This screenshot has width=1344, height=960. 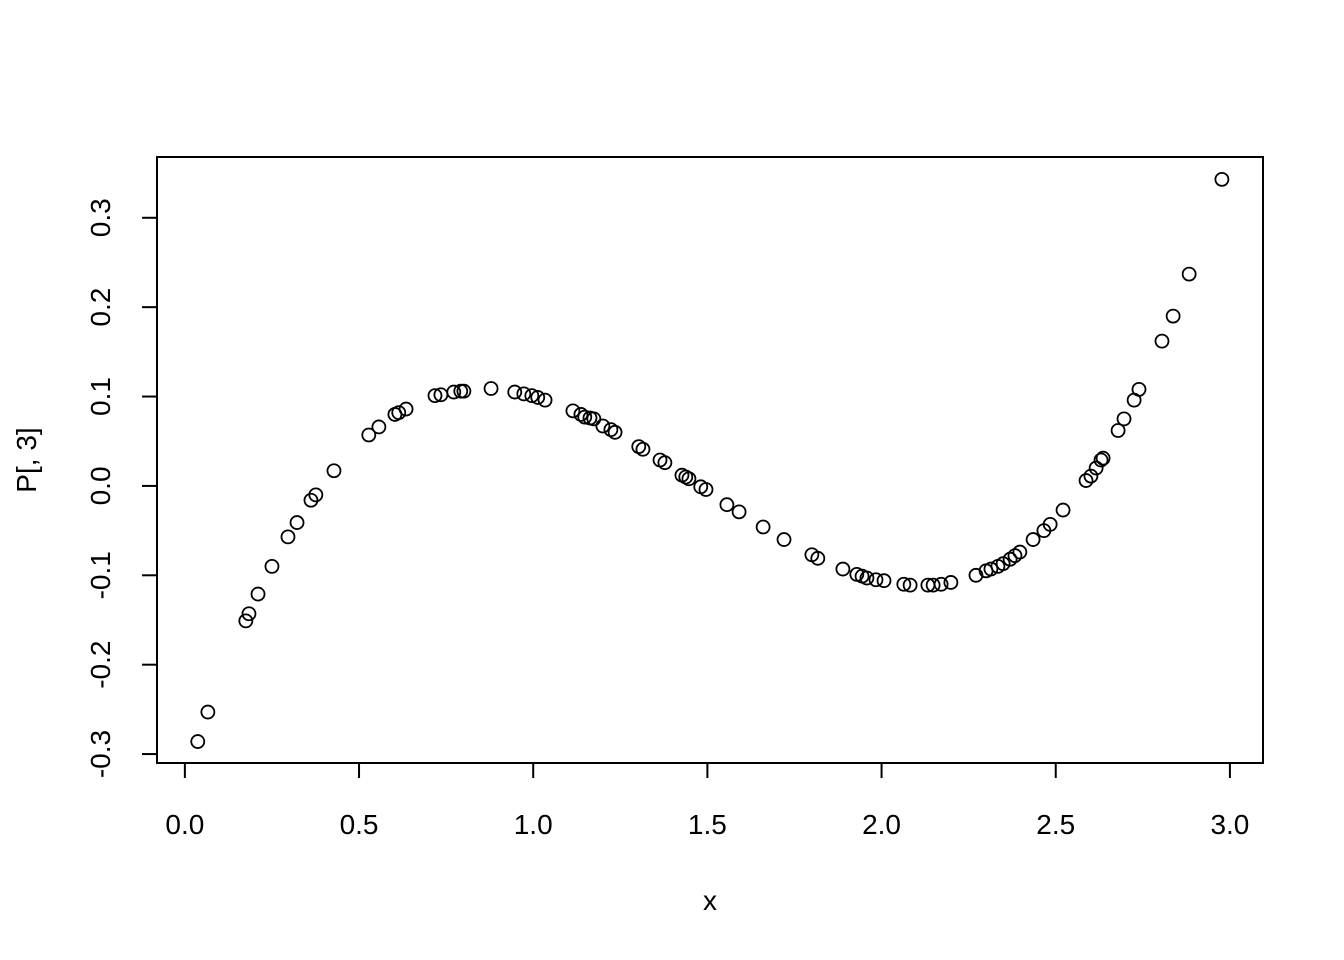 What do you see at coordinates (184, 824) in the screenshot?
I see `x-tick-label: 0.0` at bounding box center [184, 824].